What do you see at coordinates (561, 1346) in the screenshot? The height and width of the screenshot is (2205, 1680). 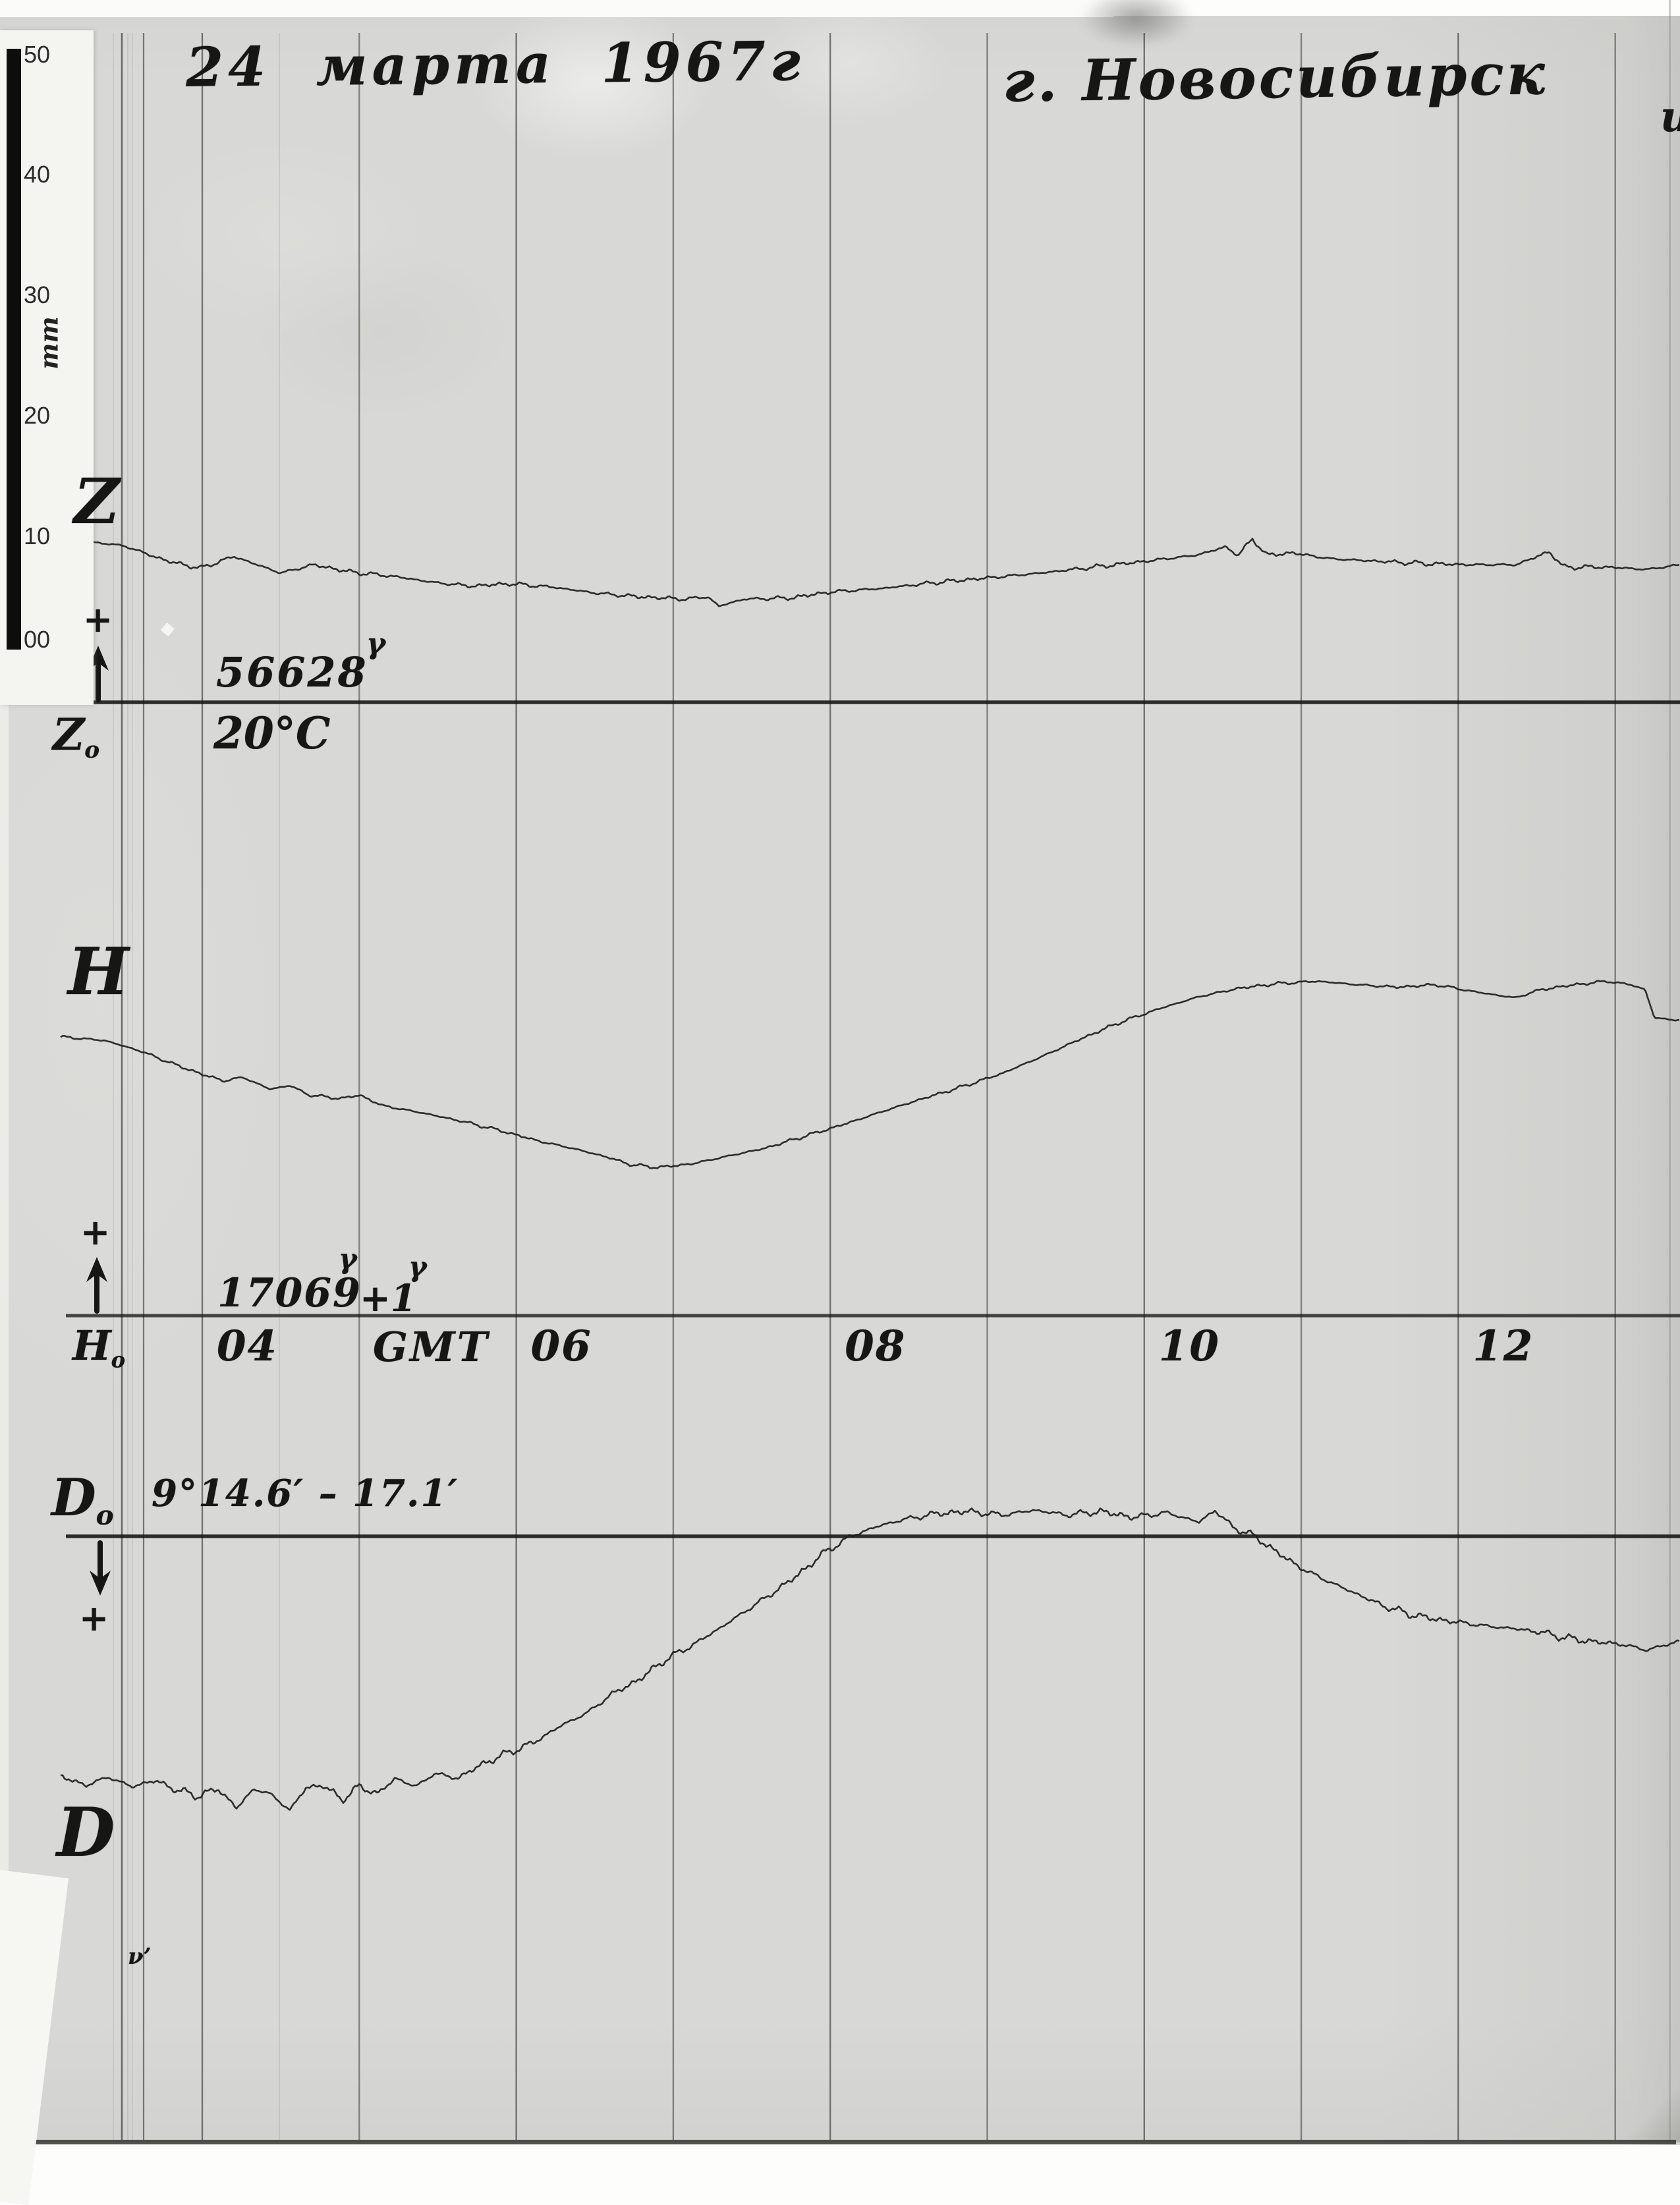 I see `hour-label-06: 06` at bounding box center [561, 1346].